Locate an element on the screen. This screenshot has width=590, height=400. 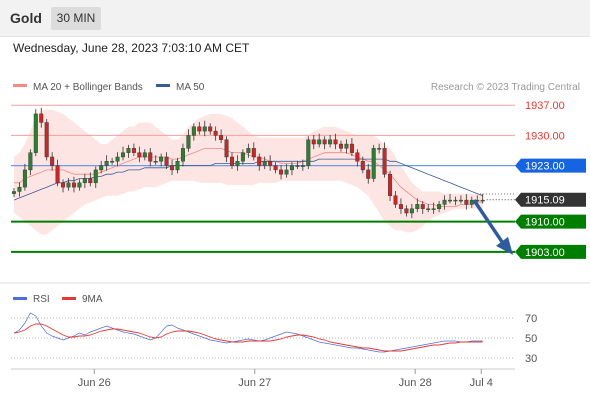
chart-timestamp: Wednesday, June 28, 2023 7:03:10 AM CET is located at coordinates (131, 48).